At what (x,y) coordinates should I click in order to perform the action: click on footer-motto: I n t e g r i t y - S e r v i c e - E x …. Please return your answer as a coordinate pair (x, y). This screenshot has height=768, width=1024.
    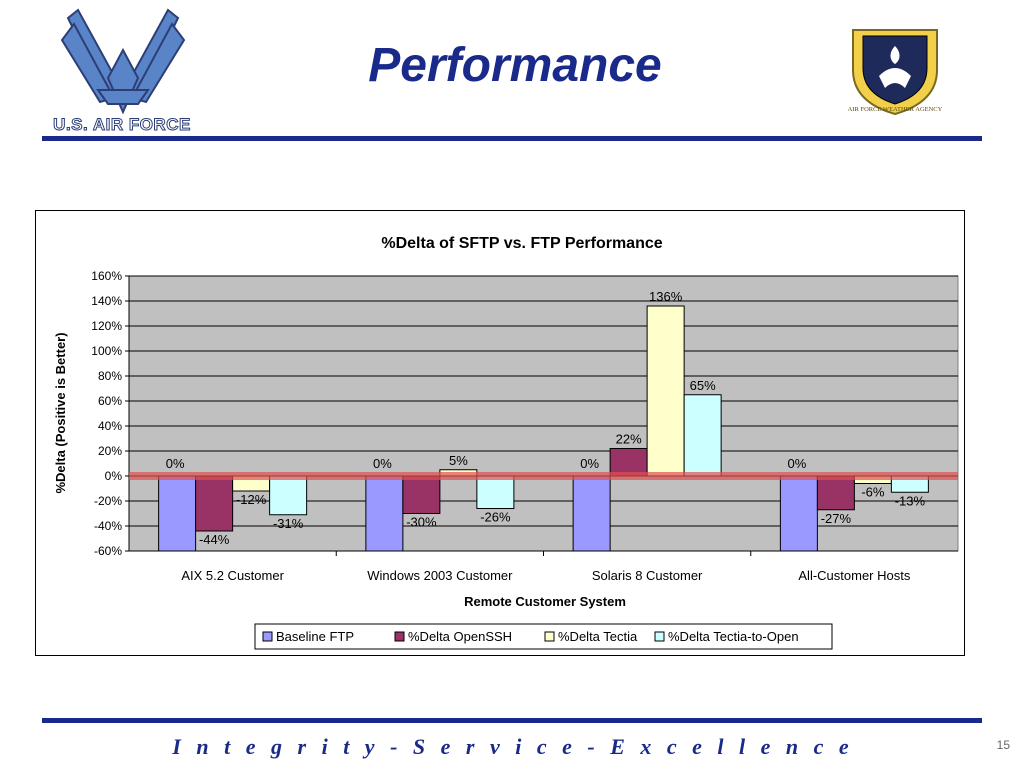
    Looking at the image, I should click on (512, 746).